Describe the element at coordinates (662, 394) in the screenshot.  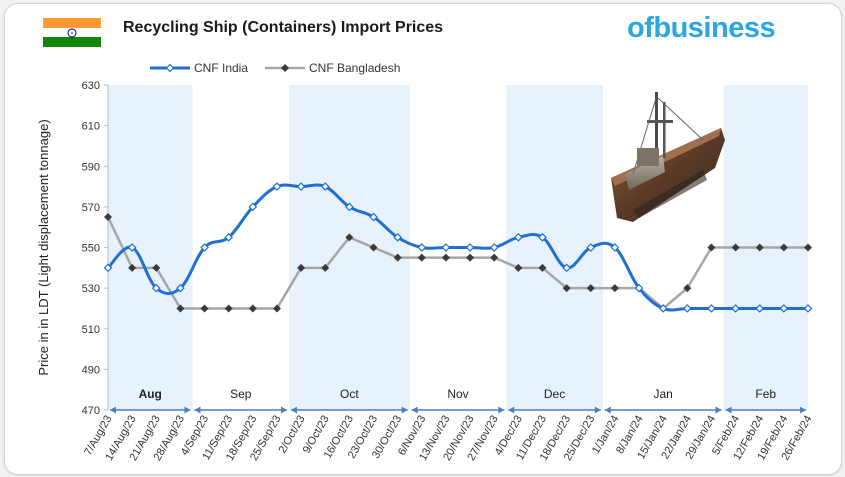
I see `month-label: Jan` at that location.